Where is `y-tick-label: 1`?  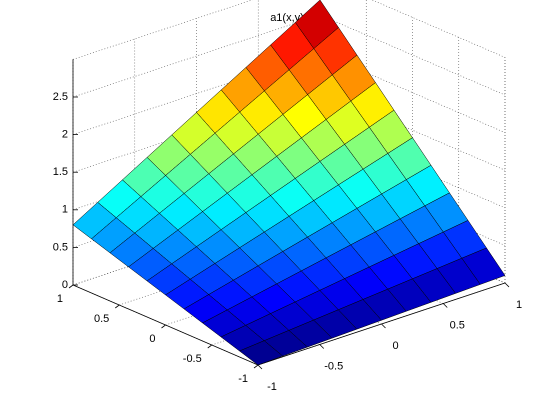 y-tick-label: 1 is located at coordinates (60, 299).